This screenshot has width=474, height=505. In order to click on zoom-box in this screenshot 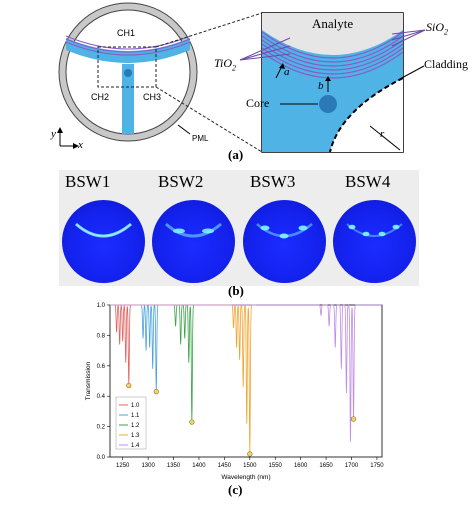, I will do `click(127, 67)`.